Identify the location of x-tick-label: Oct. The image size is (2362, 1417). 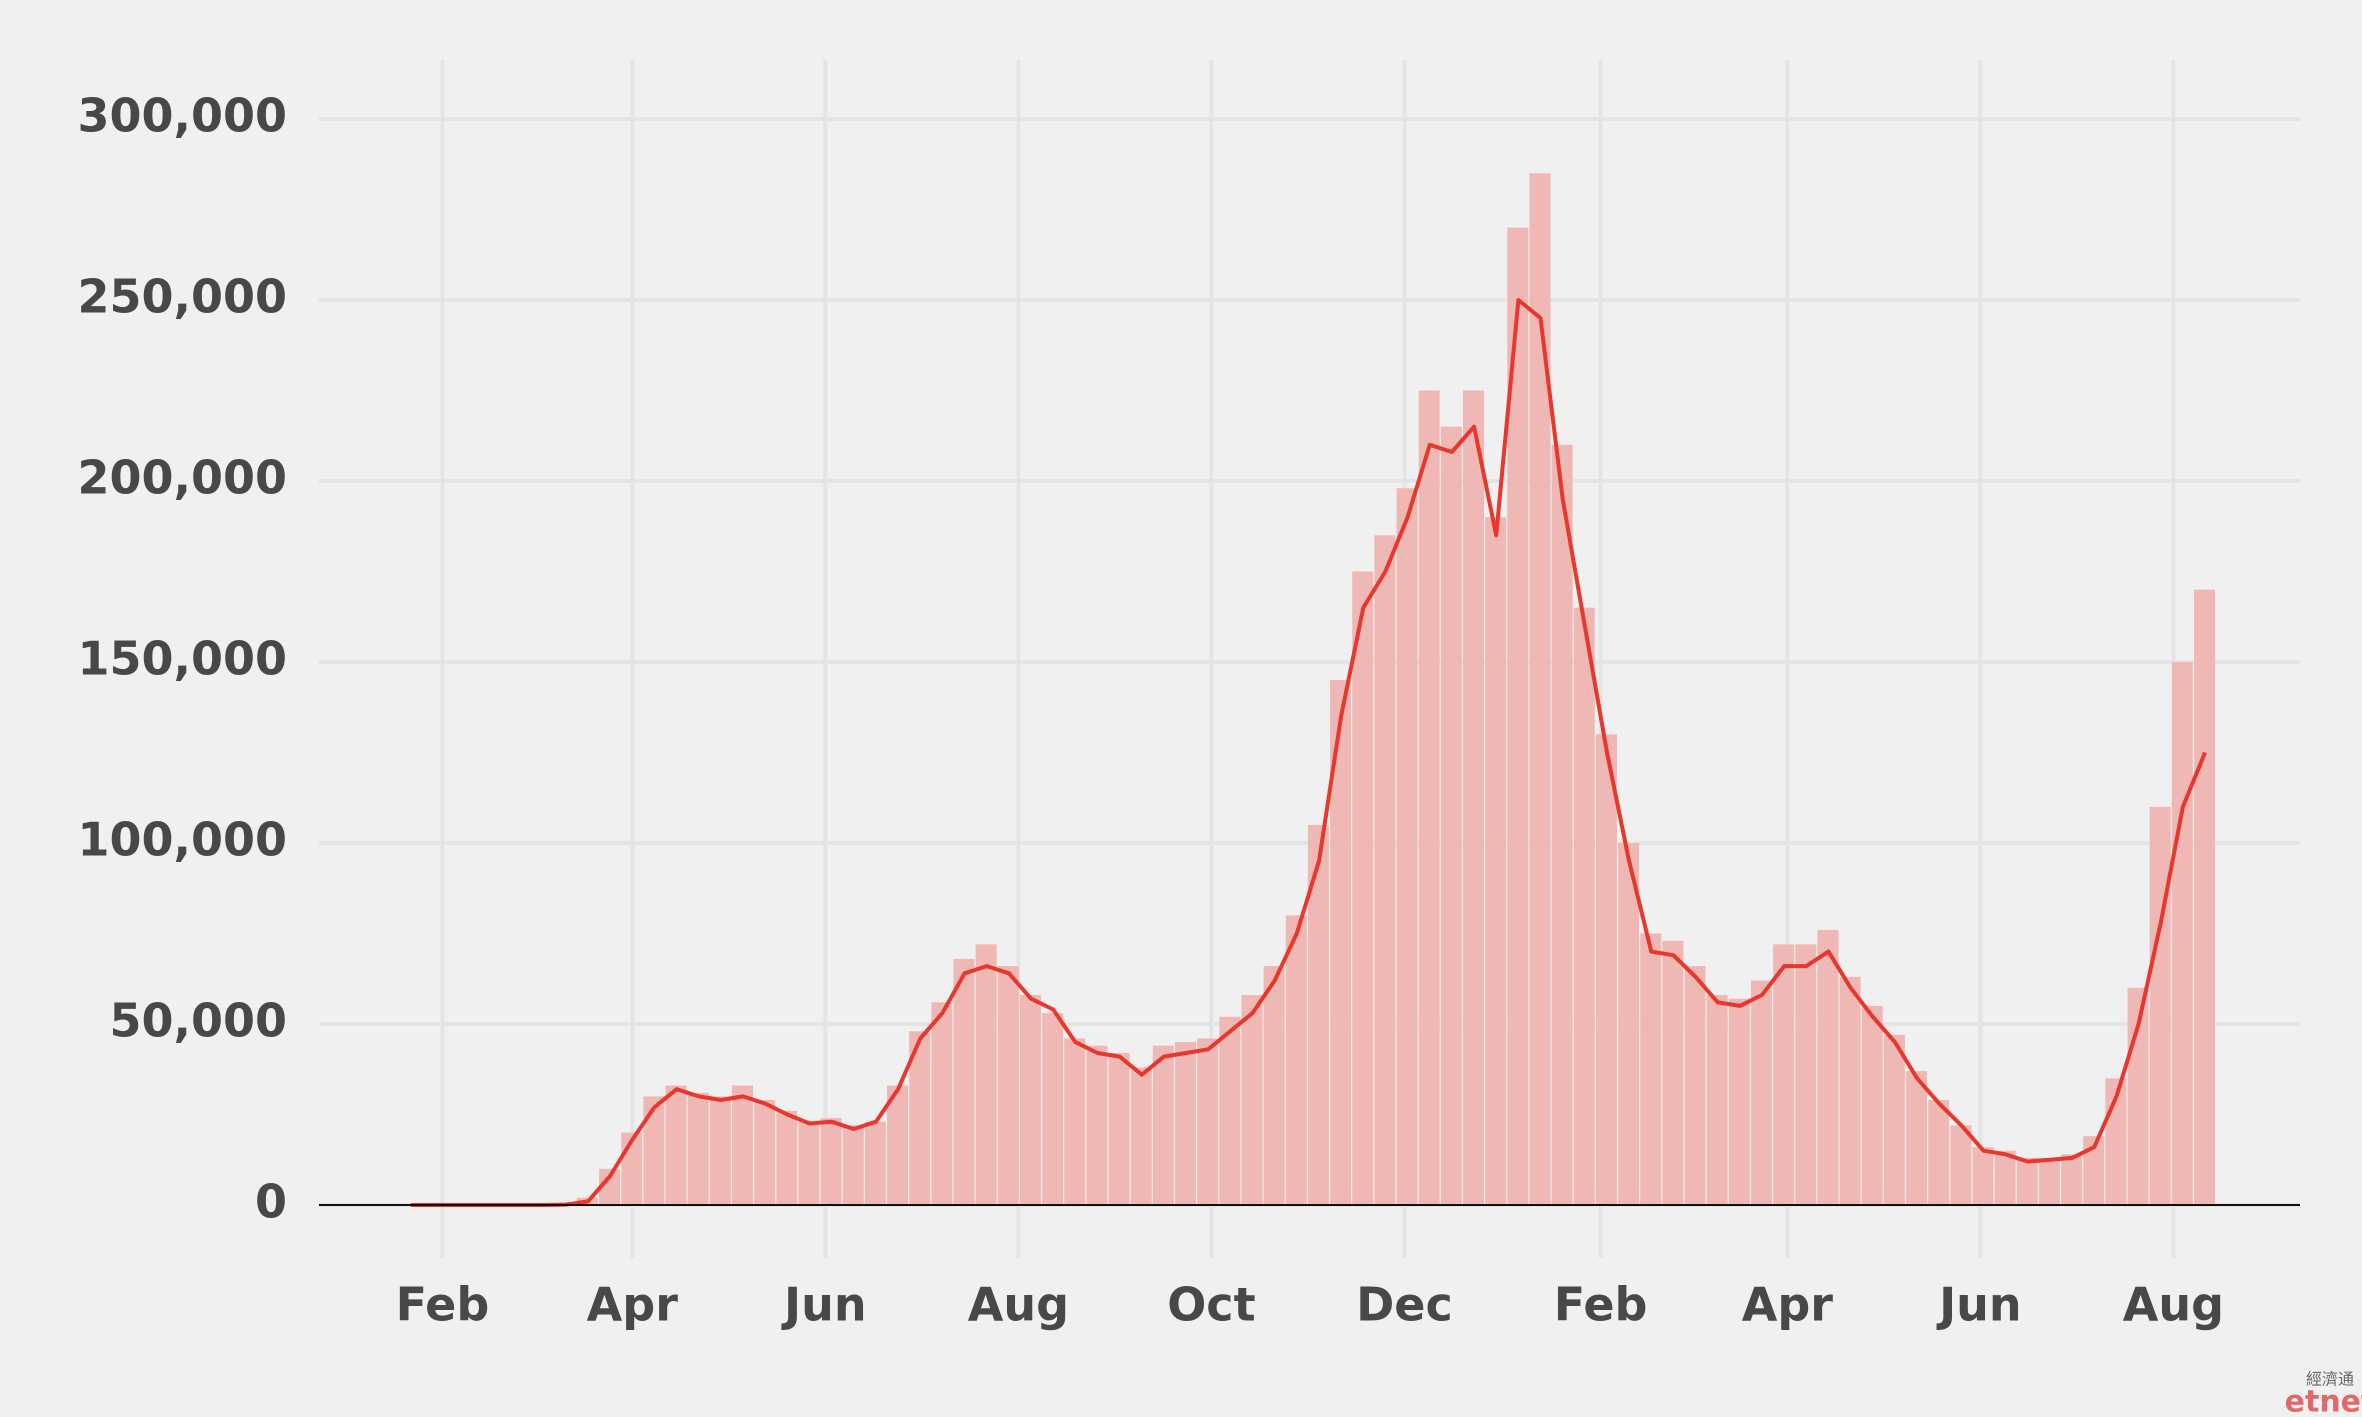
(1211, 1305).